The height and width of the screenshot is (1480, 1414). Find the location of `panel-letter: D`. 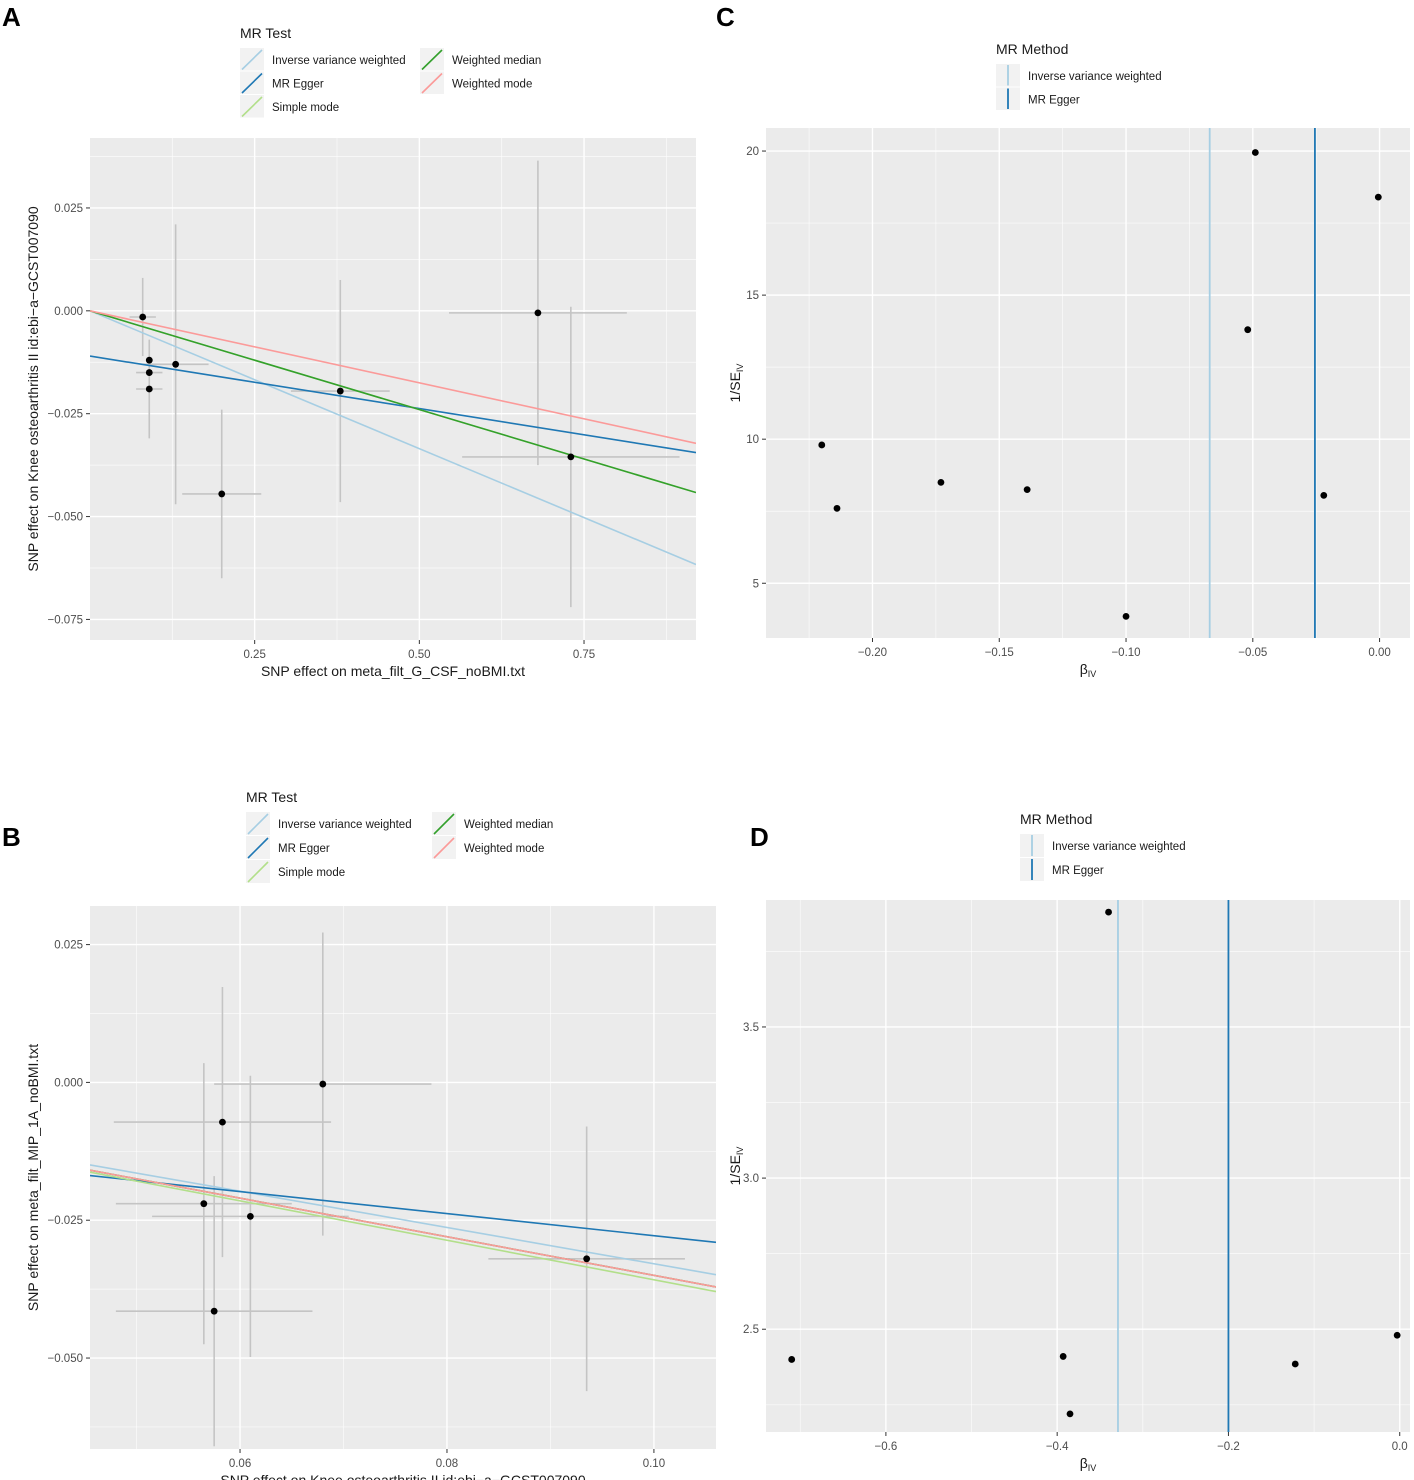

panel-letter: D is located at coordinates (759, 837).